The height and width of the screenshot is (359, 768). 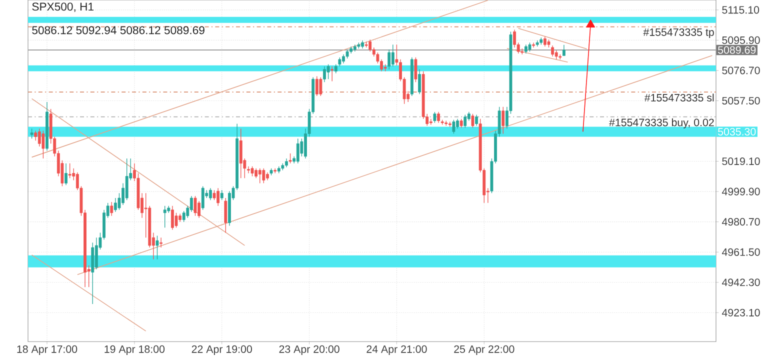 What do you see at coordinates (47, 350) in the screenshot?
I see `x-tick-label: 18 Apr 17:00` at bounding box center [47, 350].